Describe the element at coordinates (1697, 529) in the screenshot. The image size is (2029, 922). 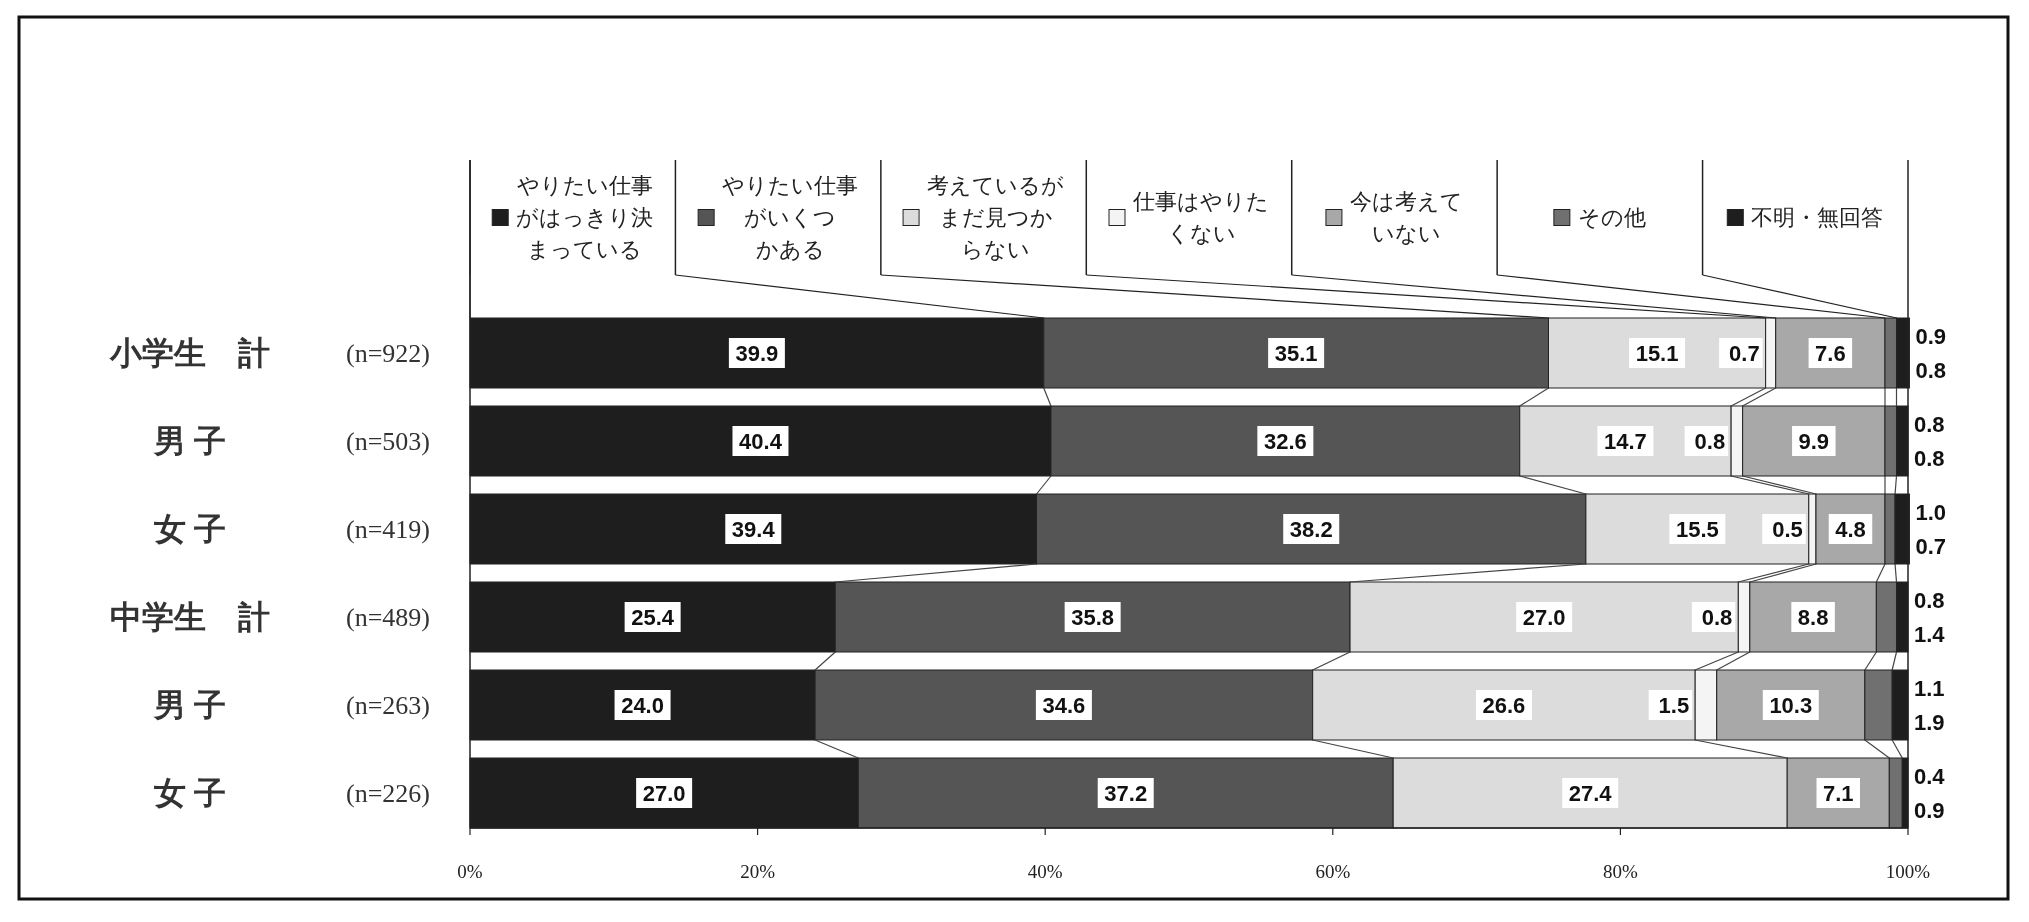
I see `data-label: 15.5` at that location.